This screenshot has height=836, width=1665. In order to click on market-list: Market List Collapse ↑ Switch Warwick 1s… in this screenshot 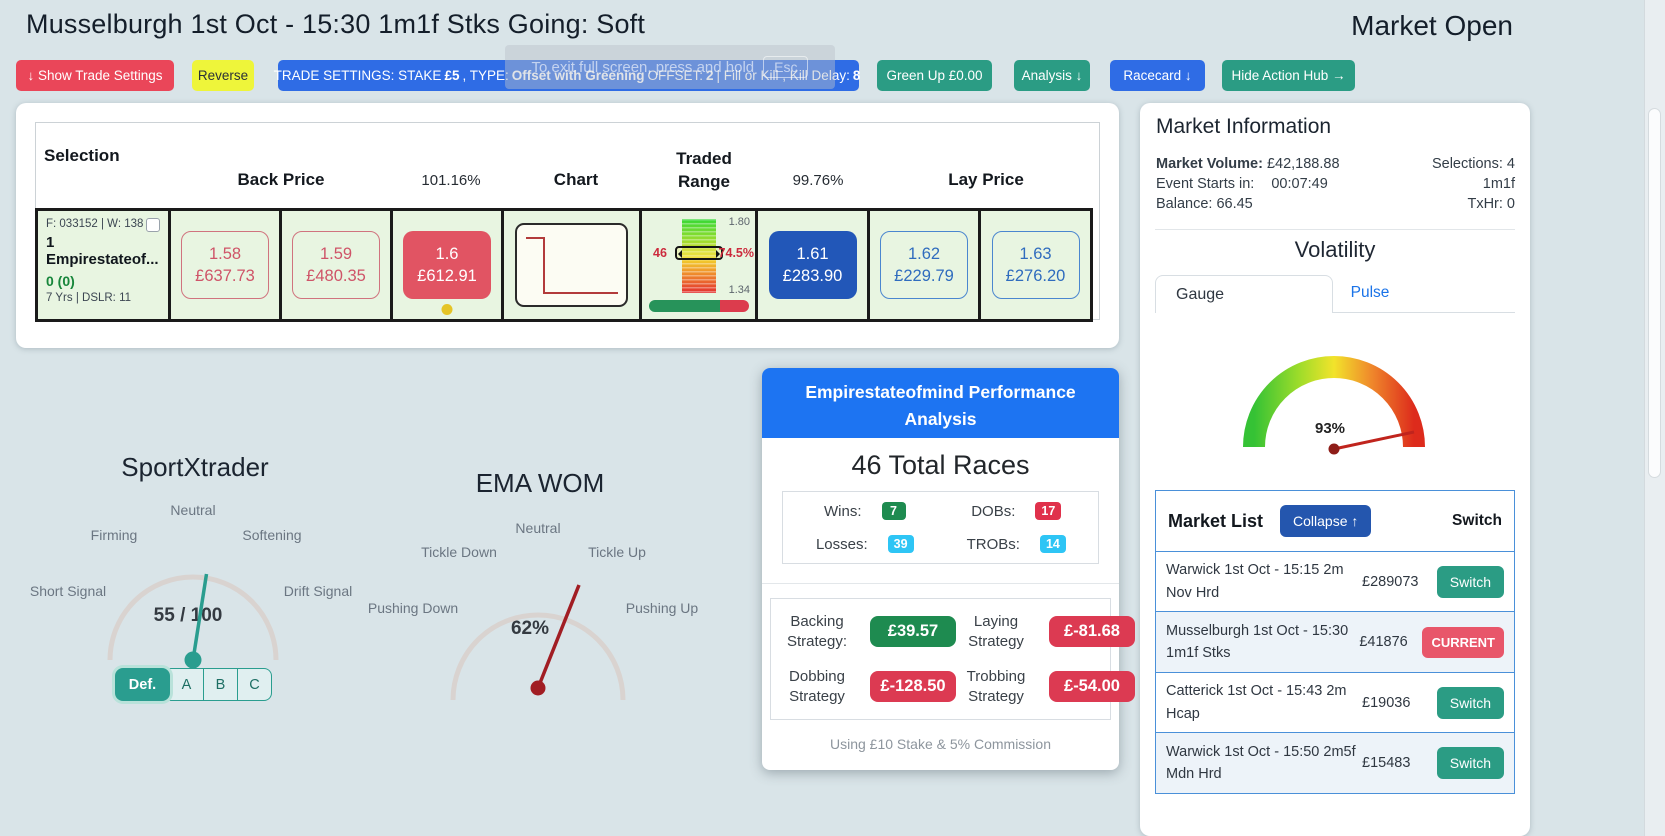, I will do `click(1335, 642)`.